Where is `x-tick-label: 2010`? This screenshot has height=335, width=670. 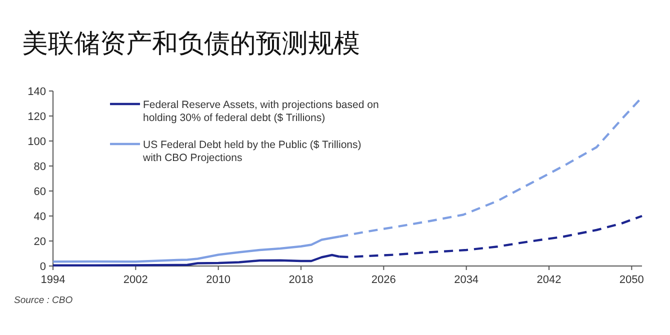 x-tick-label: 2010 is located at coordinates (218, 280).